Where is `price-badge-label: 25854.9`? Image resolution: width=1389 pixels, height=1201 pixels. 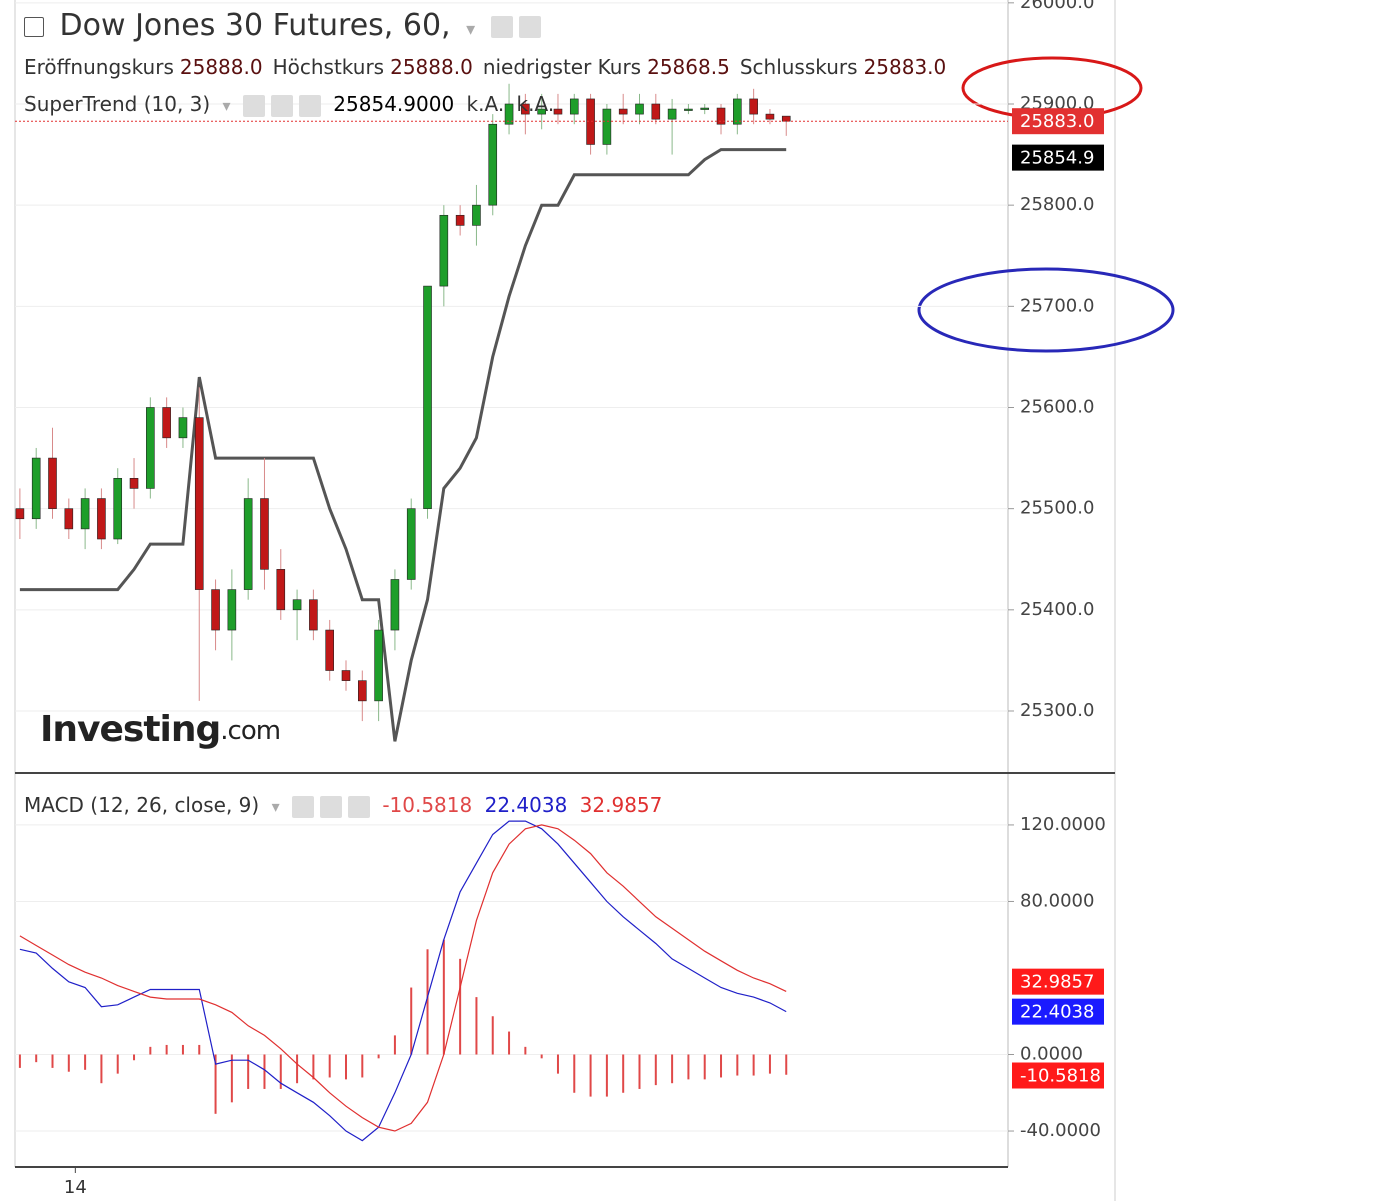
price-badge-label: 25854.9 is located at coordinates (1057, 158).